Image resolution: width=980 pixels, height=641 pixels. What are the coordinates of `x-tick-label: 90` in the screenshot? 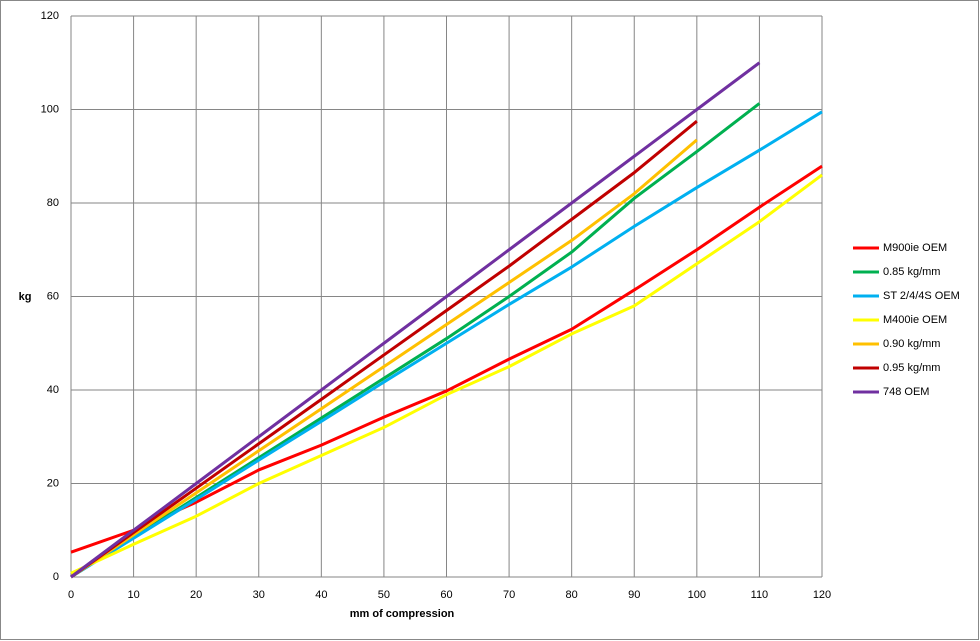 It's located at (634, 595).